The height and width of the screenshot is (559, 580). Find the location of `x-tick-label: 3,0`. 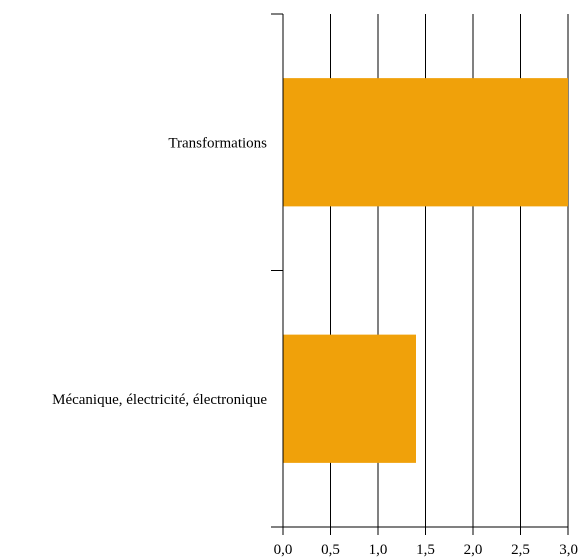

x-tick-label: 3,0 is located at coordinates (568, 550).